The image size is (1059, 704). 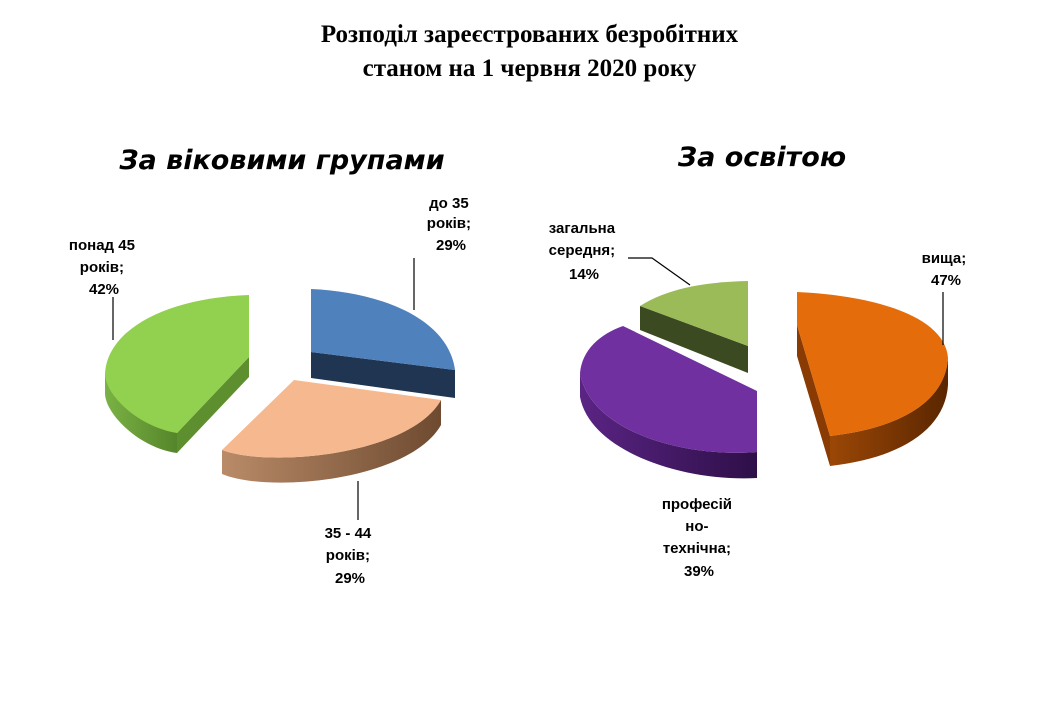 I want to click on main-title-line1: Розподіл зареєстрованих безробітних, so click(x=529, y=34).